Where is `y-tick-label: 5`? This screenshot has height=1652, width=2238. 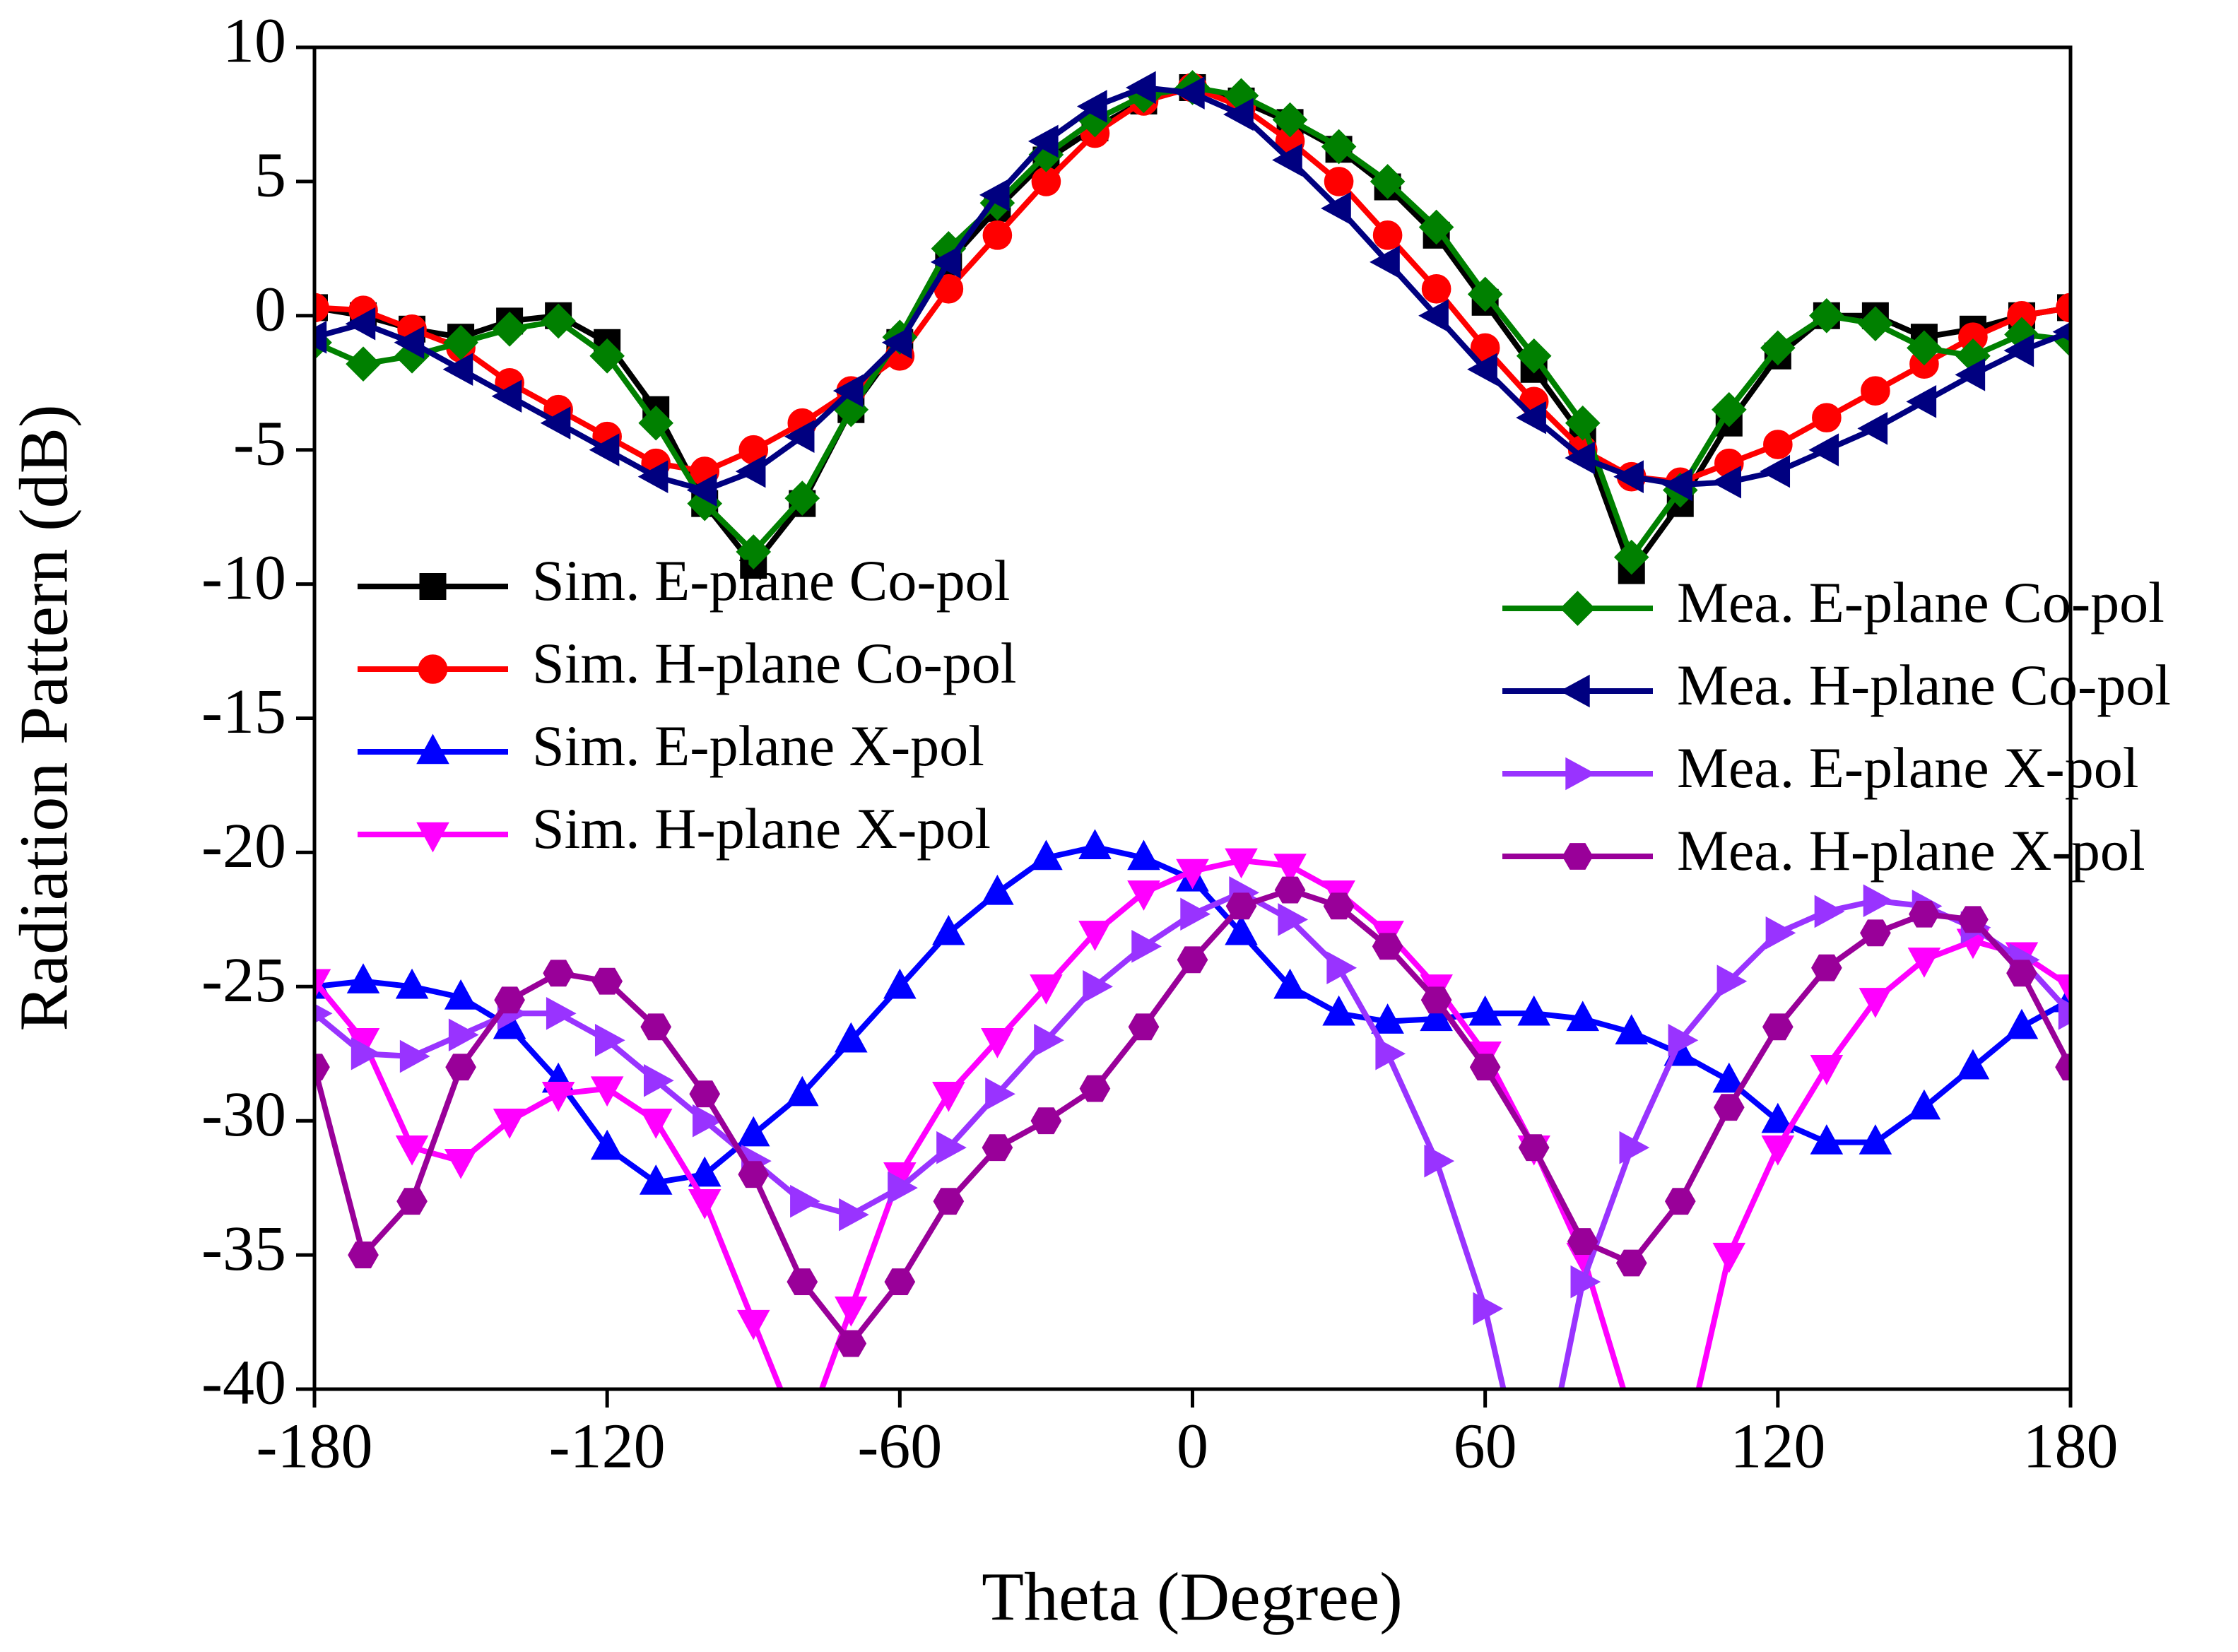 y-tick-label: 5 is located at coordinates (270, 176).